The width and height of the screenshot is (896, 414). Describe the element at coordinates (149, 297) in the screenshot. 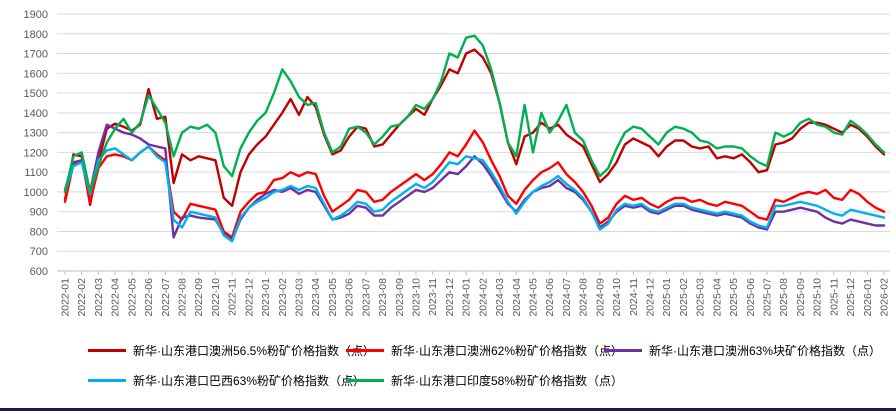

I see `x-tick-label-2022-06: 2022-06` at that location.